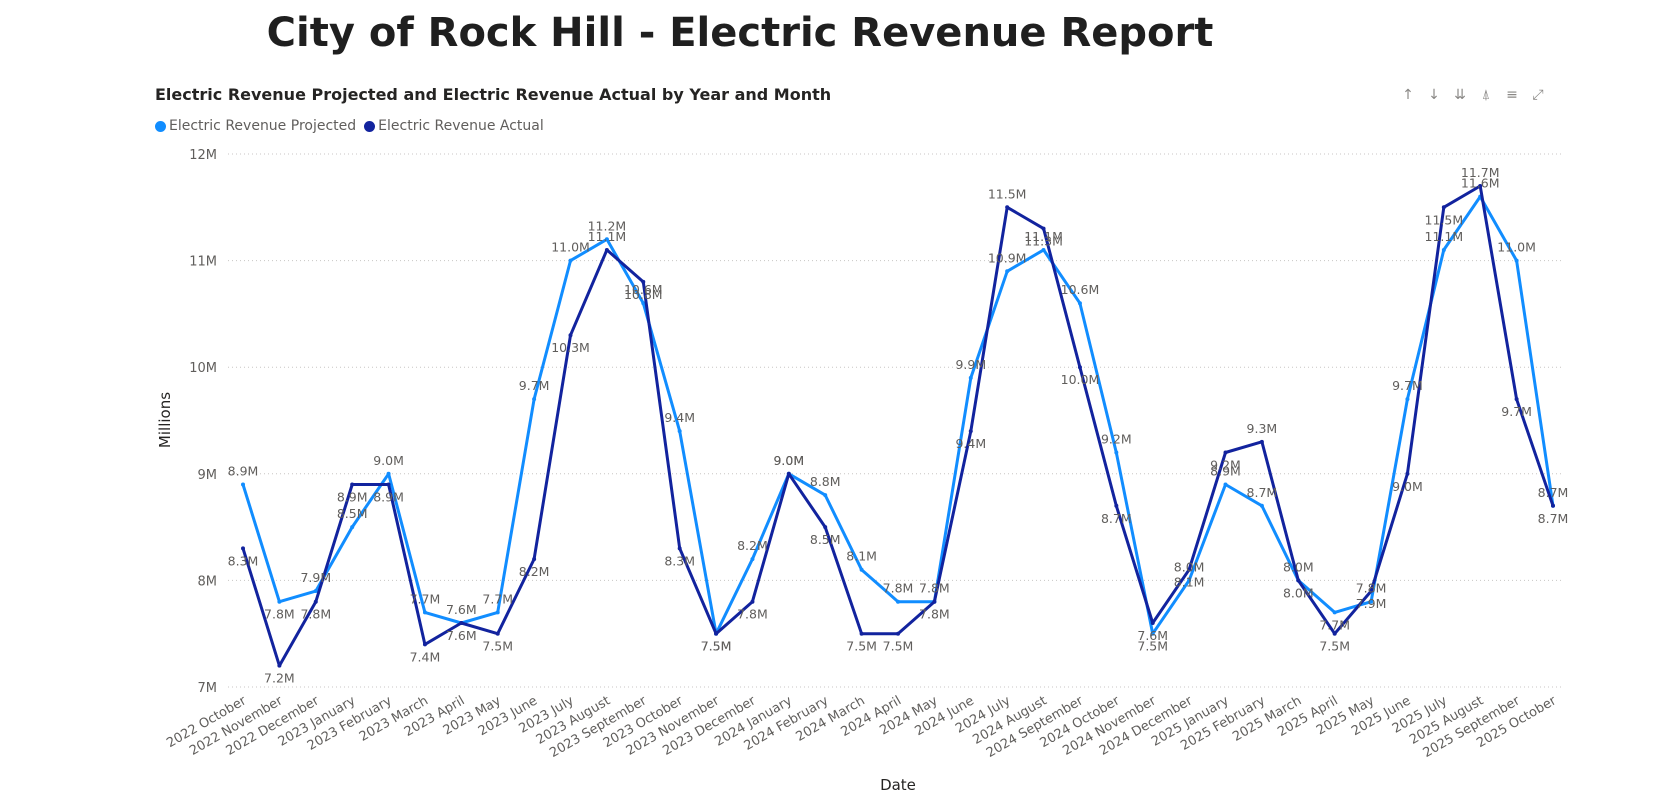 The height and width of the screenshot is (796, 1680). What do you see at coordinates (1480, 172) in the screenshot?
I see `data-label: 11.7M` at bounding box center [1480, 172].